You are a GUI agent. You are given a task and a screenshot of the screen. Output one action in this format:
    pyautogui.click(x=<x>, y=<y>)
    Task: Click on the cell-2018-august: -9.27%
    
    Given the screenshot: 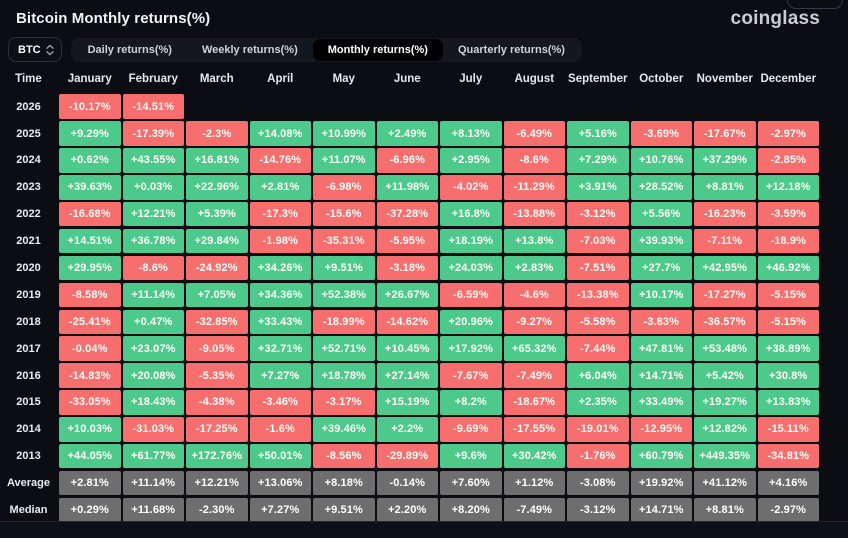 What is the action you would take?
    pyautogui.click(x=534, y=322)
    